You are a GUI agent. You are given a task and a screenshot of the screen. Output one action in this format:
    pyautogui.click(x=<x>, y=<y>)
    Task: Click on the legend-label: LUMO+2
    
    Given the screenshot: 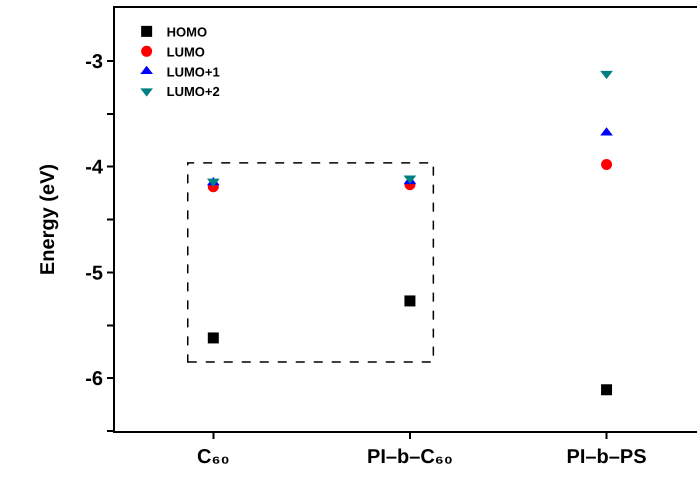 What is the action you would take?
    pyautogui.click(x=193, y=92)
    